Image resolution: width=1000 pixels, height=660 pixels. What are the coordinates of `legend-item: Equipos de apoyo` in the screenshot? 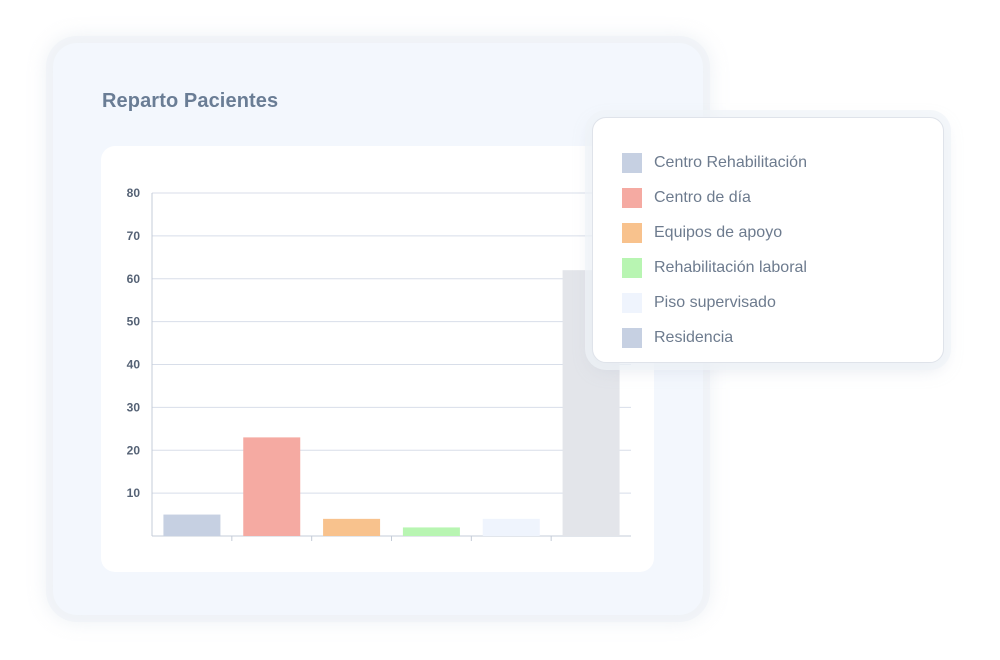 It's located at (782, 232).